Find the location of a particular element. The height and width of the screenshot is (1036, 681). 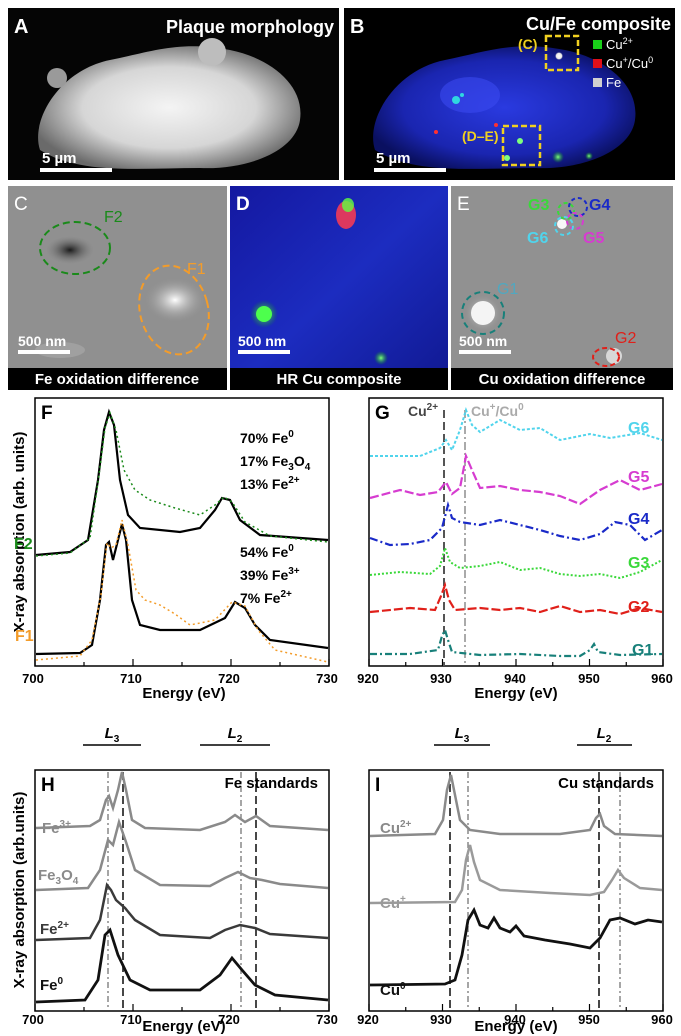

region-label: G3 is located at coordinates (538, 205).